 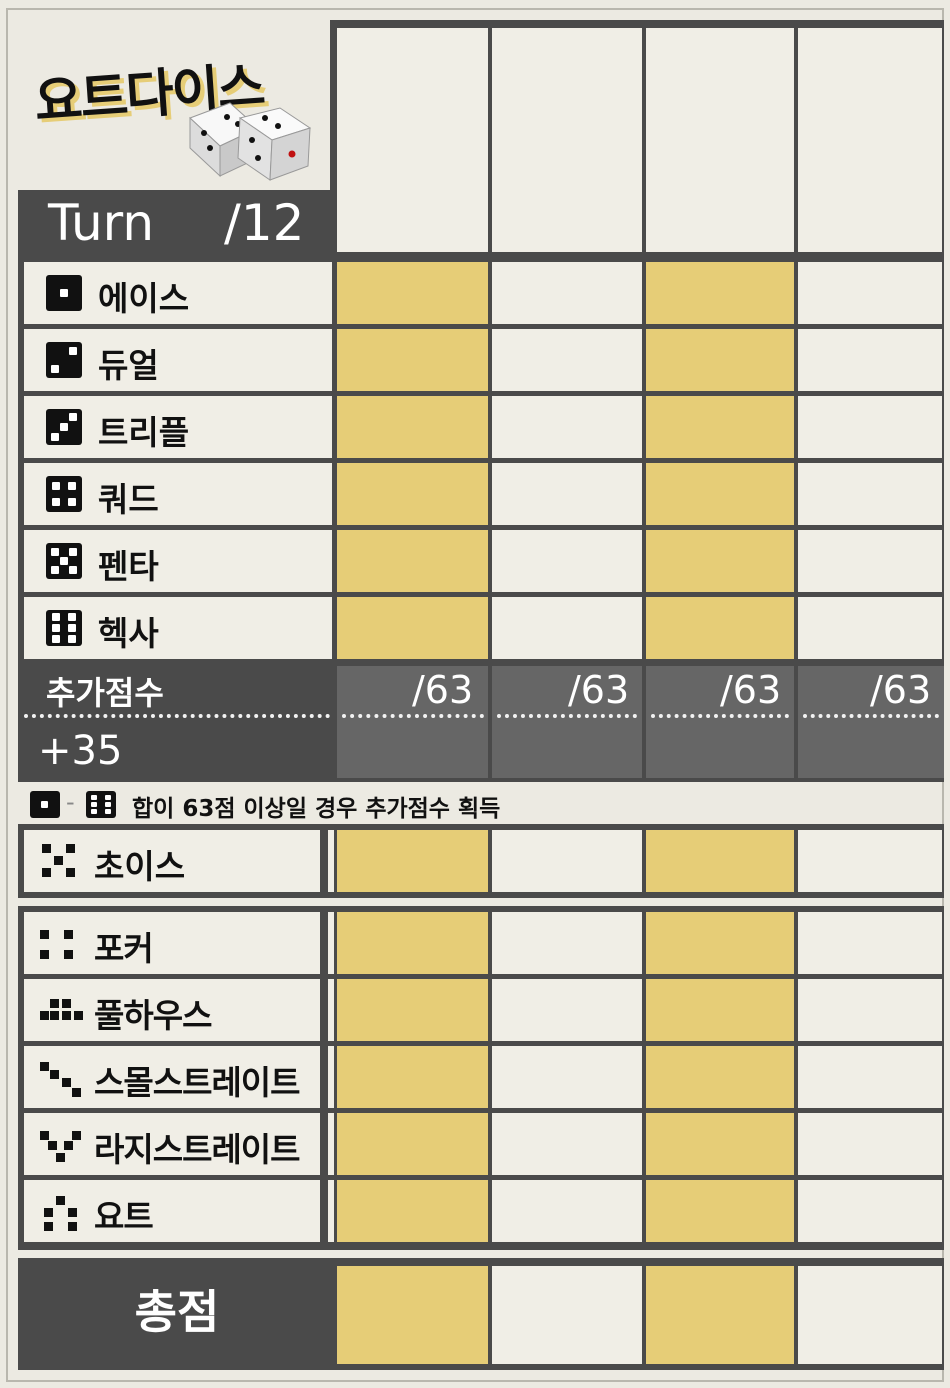 What do you see at coordinates (324, 861) in the screenshot?
I see `choice-divider` at bounding box center [324, 861].